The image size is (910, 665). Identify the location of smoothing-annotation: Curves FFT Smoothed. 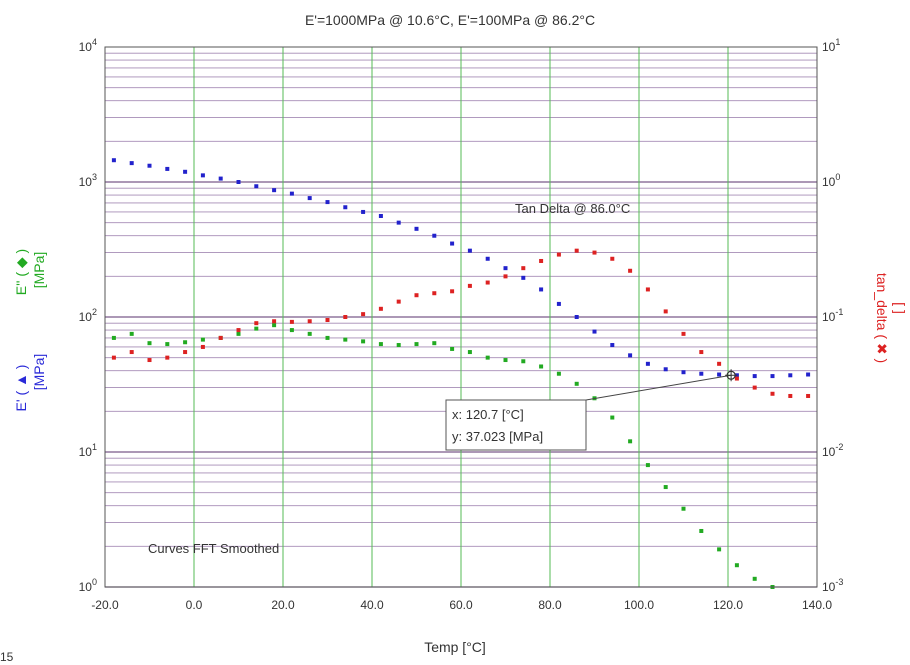
(213, 548).